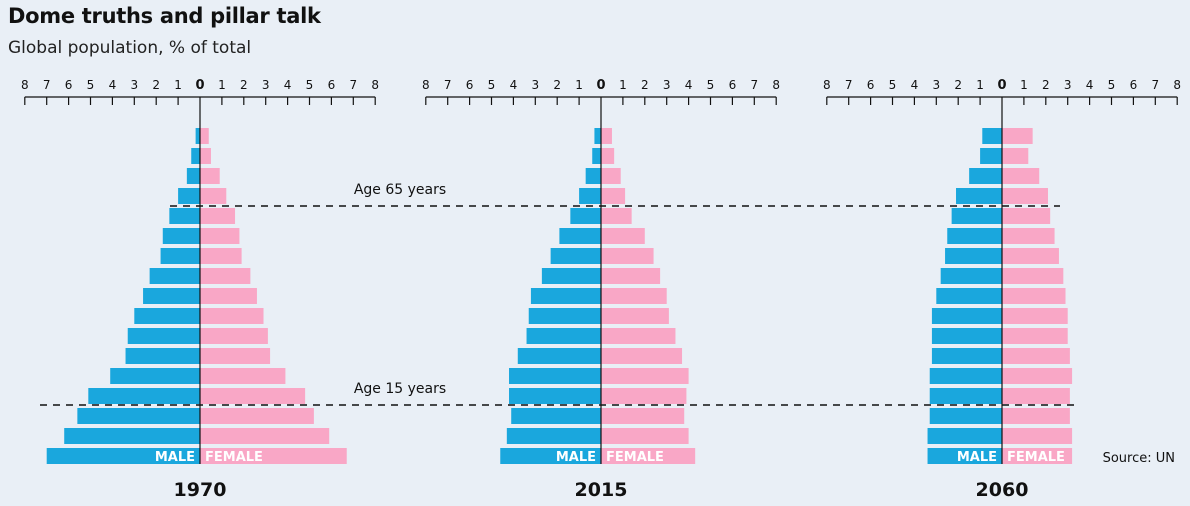 Image resolution: width=1190 pixels, height=506 pixels. What do you see at coordinates (200, 490) in the screenshot?
I see `year-label: 1970` at bounding box center [200, 490].